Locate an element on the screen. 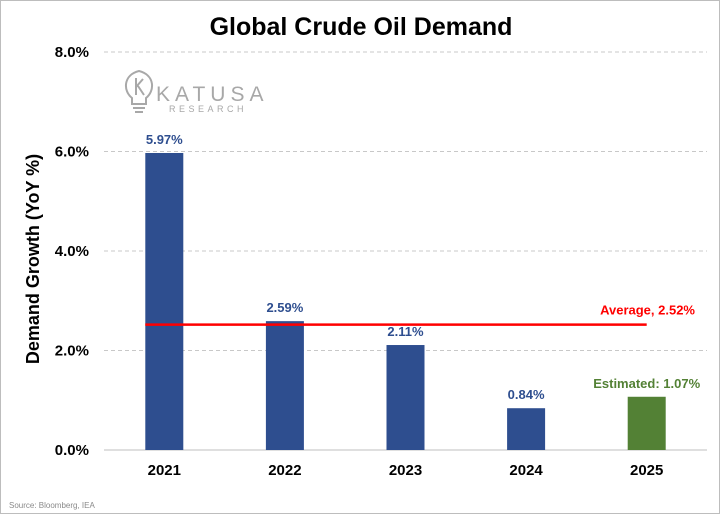 The image size is (720, 515). data-label-2024: 0.84% is located at coordinates (526, 394).